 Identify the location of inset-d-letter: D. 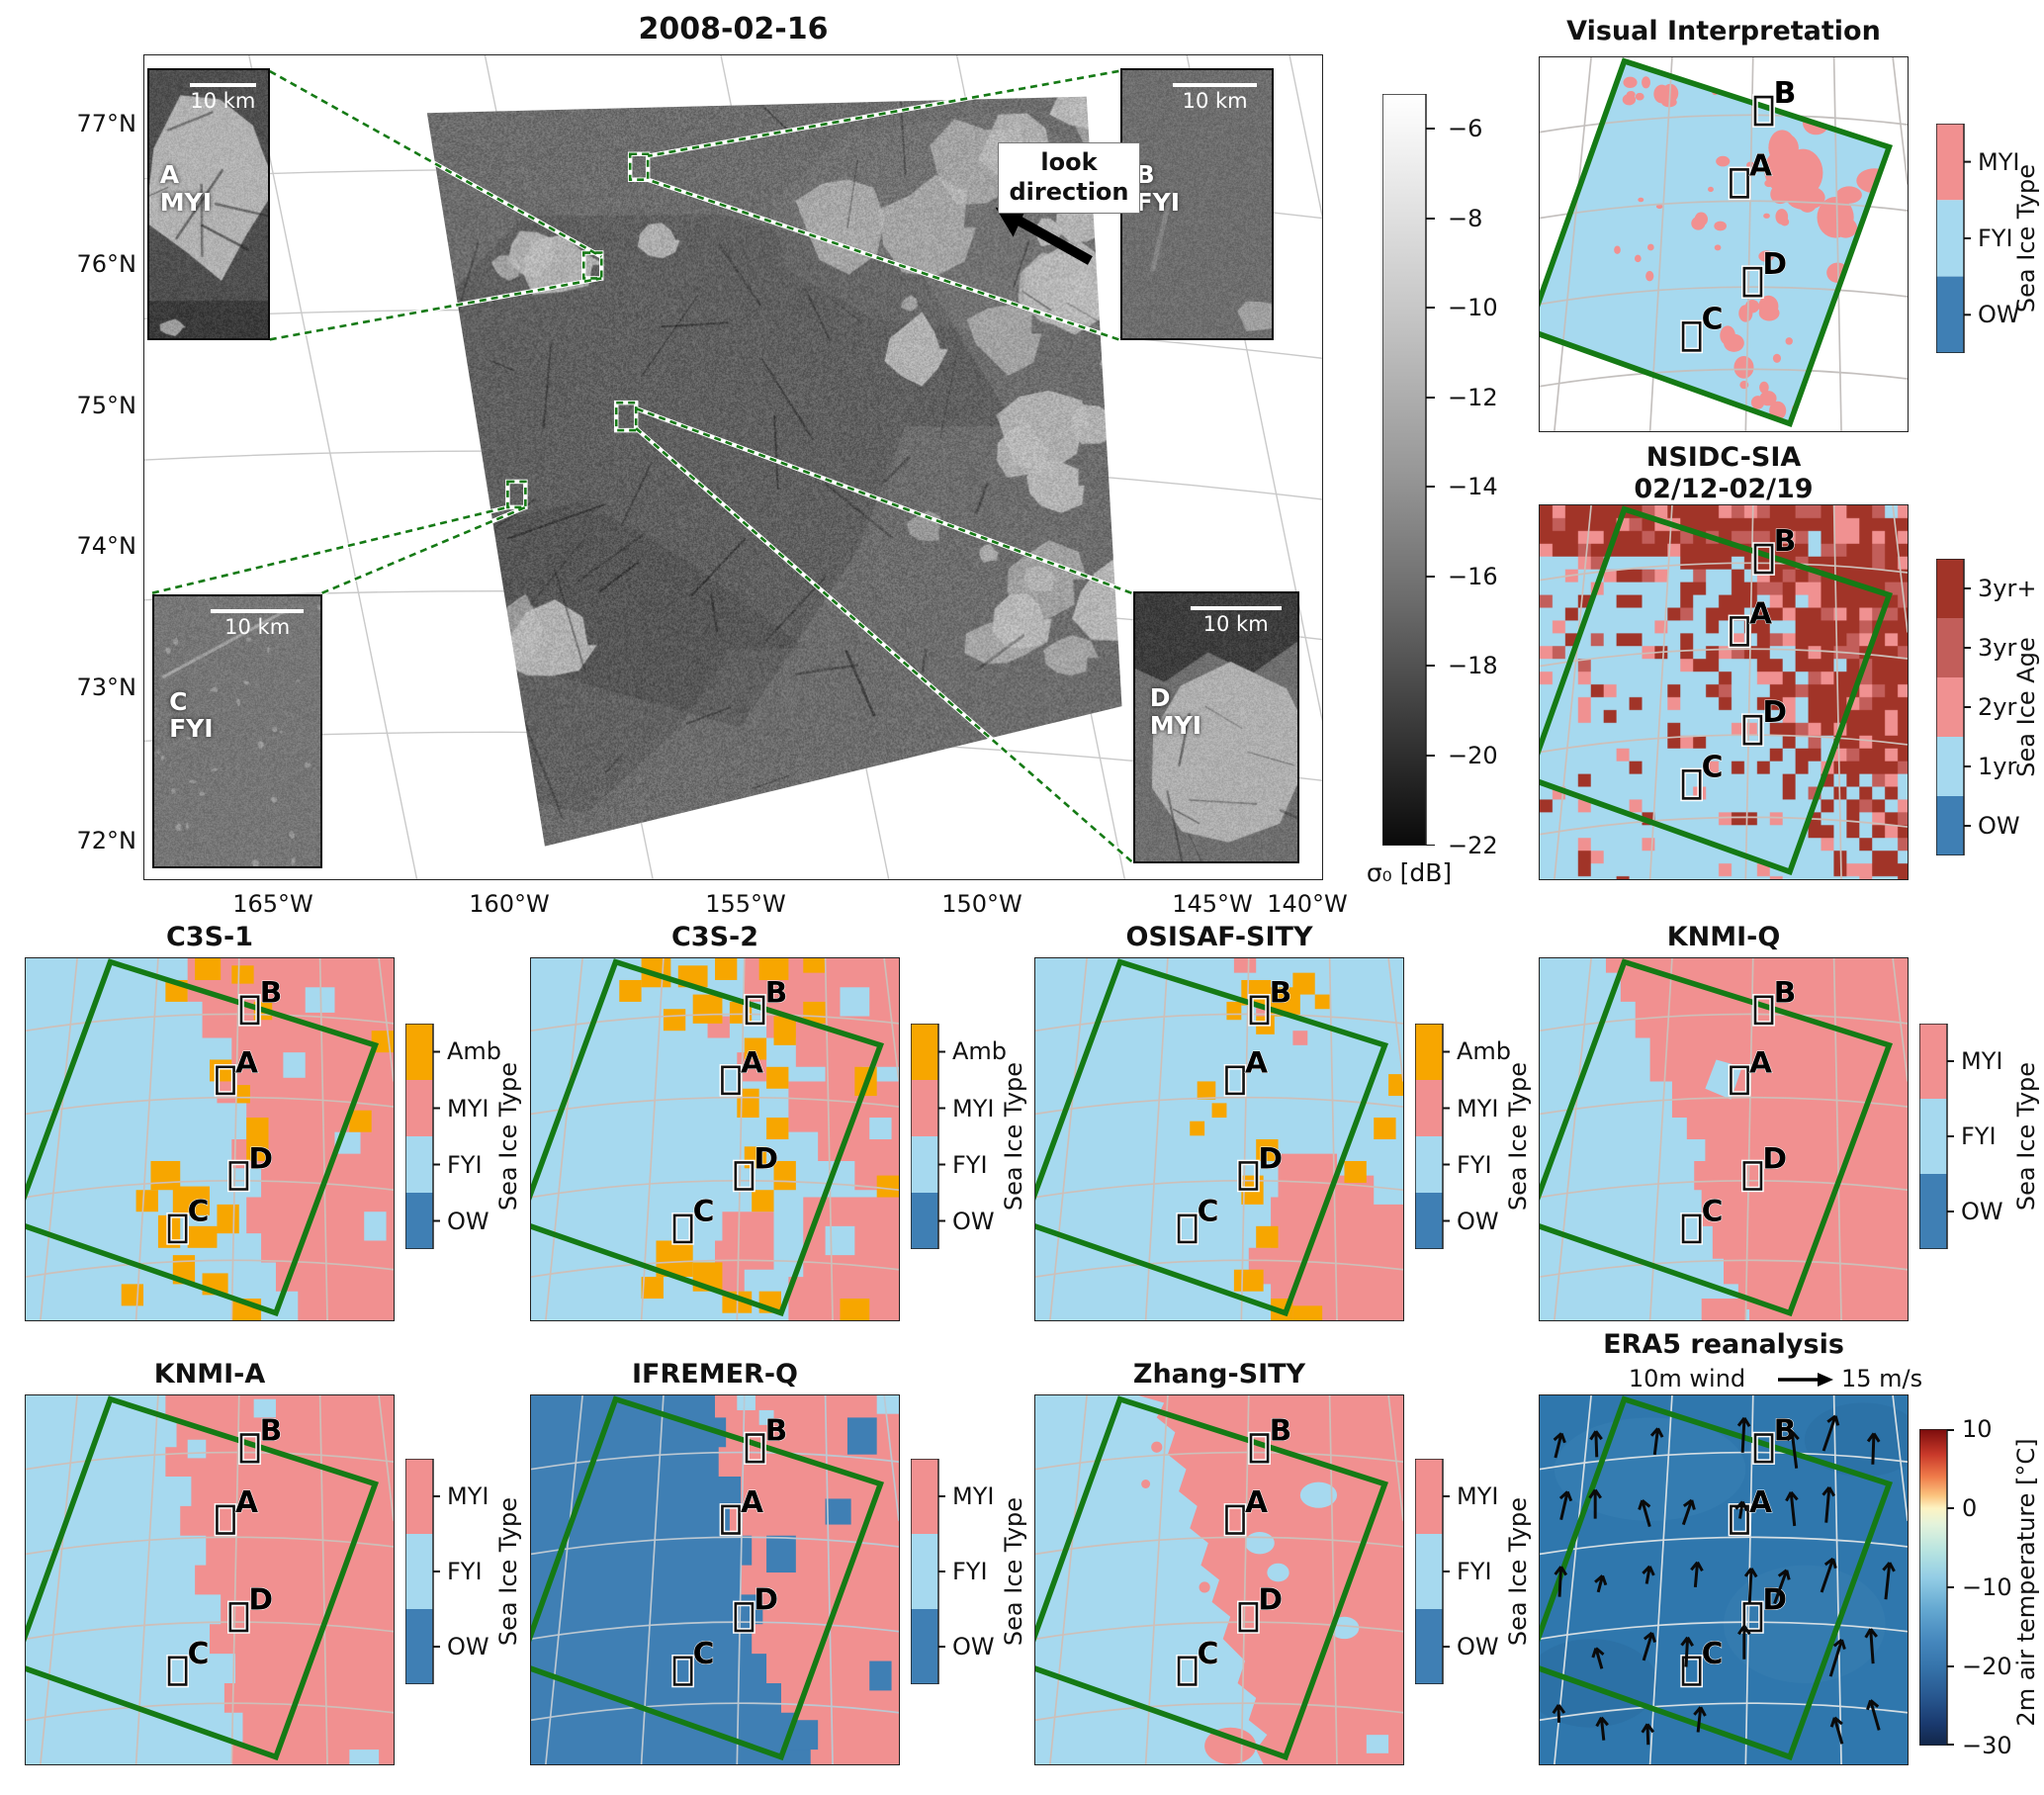
(1160, 698).